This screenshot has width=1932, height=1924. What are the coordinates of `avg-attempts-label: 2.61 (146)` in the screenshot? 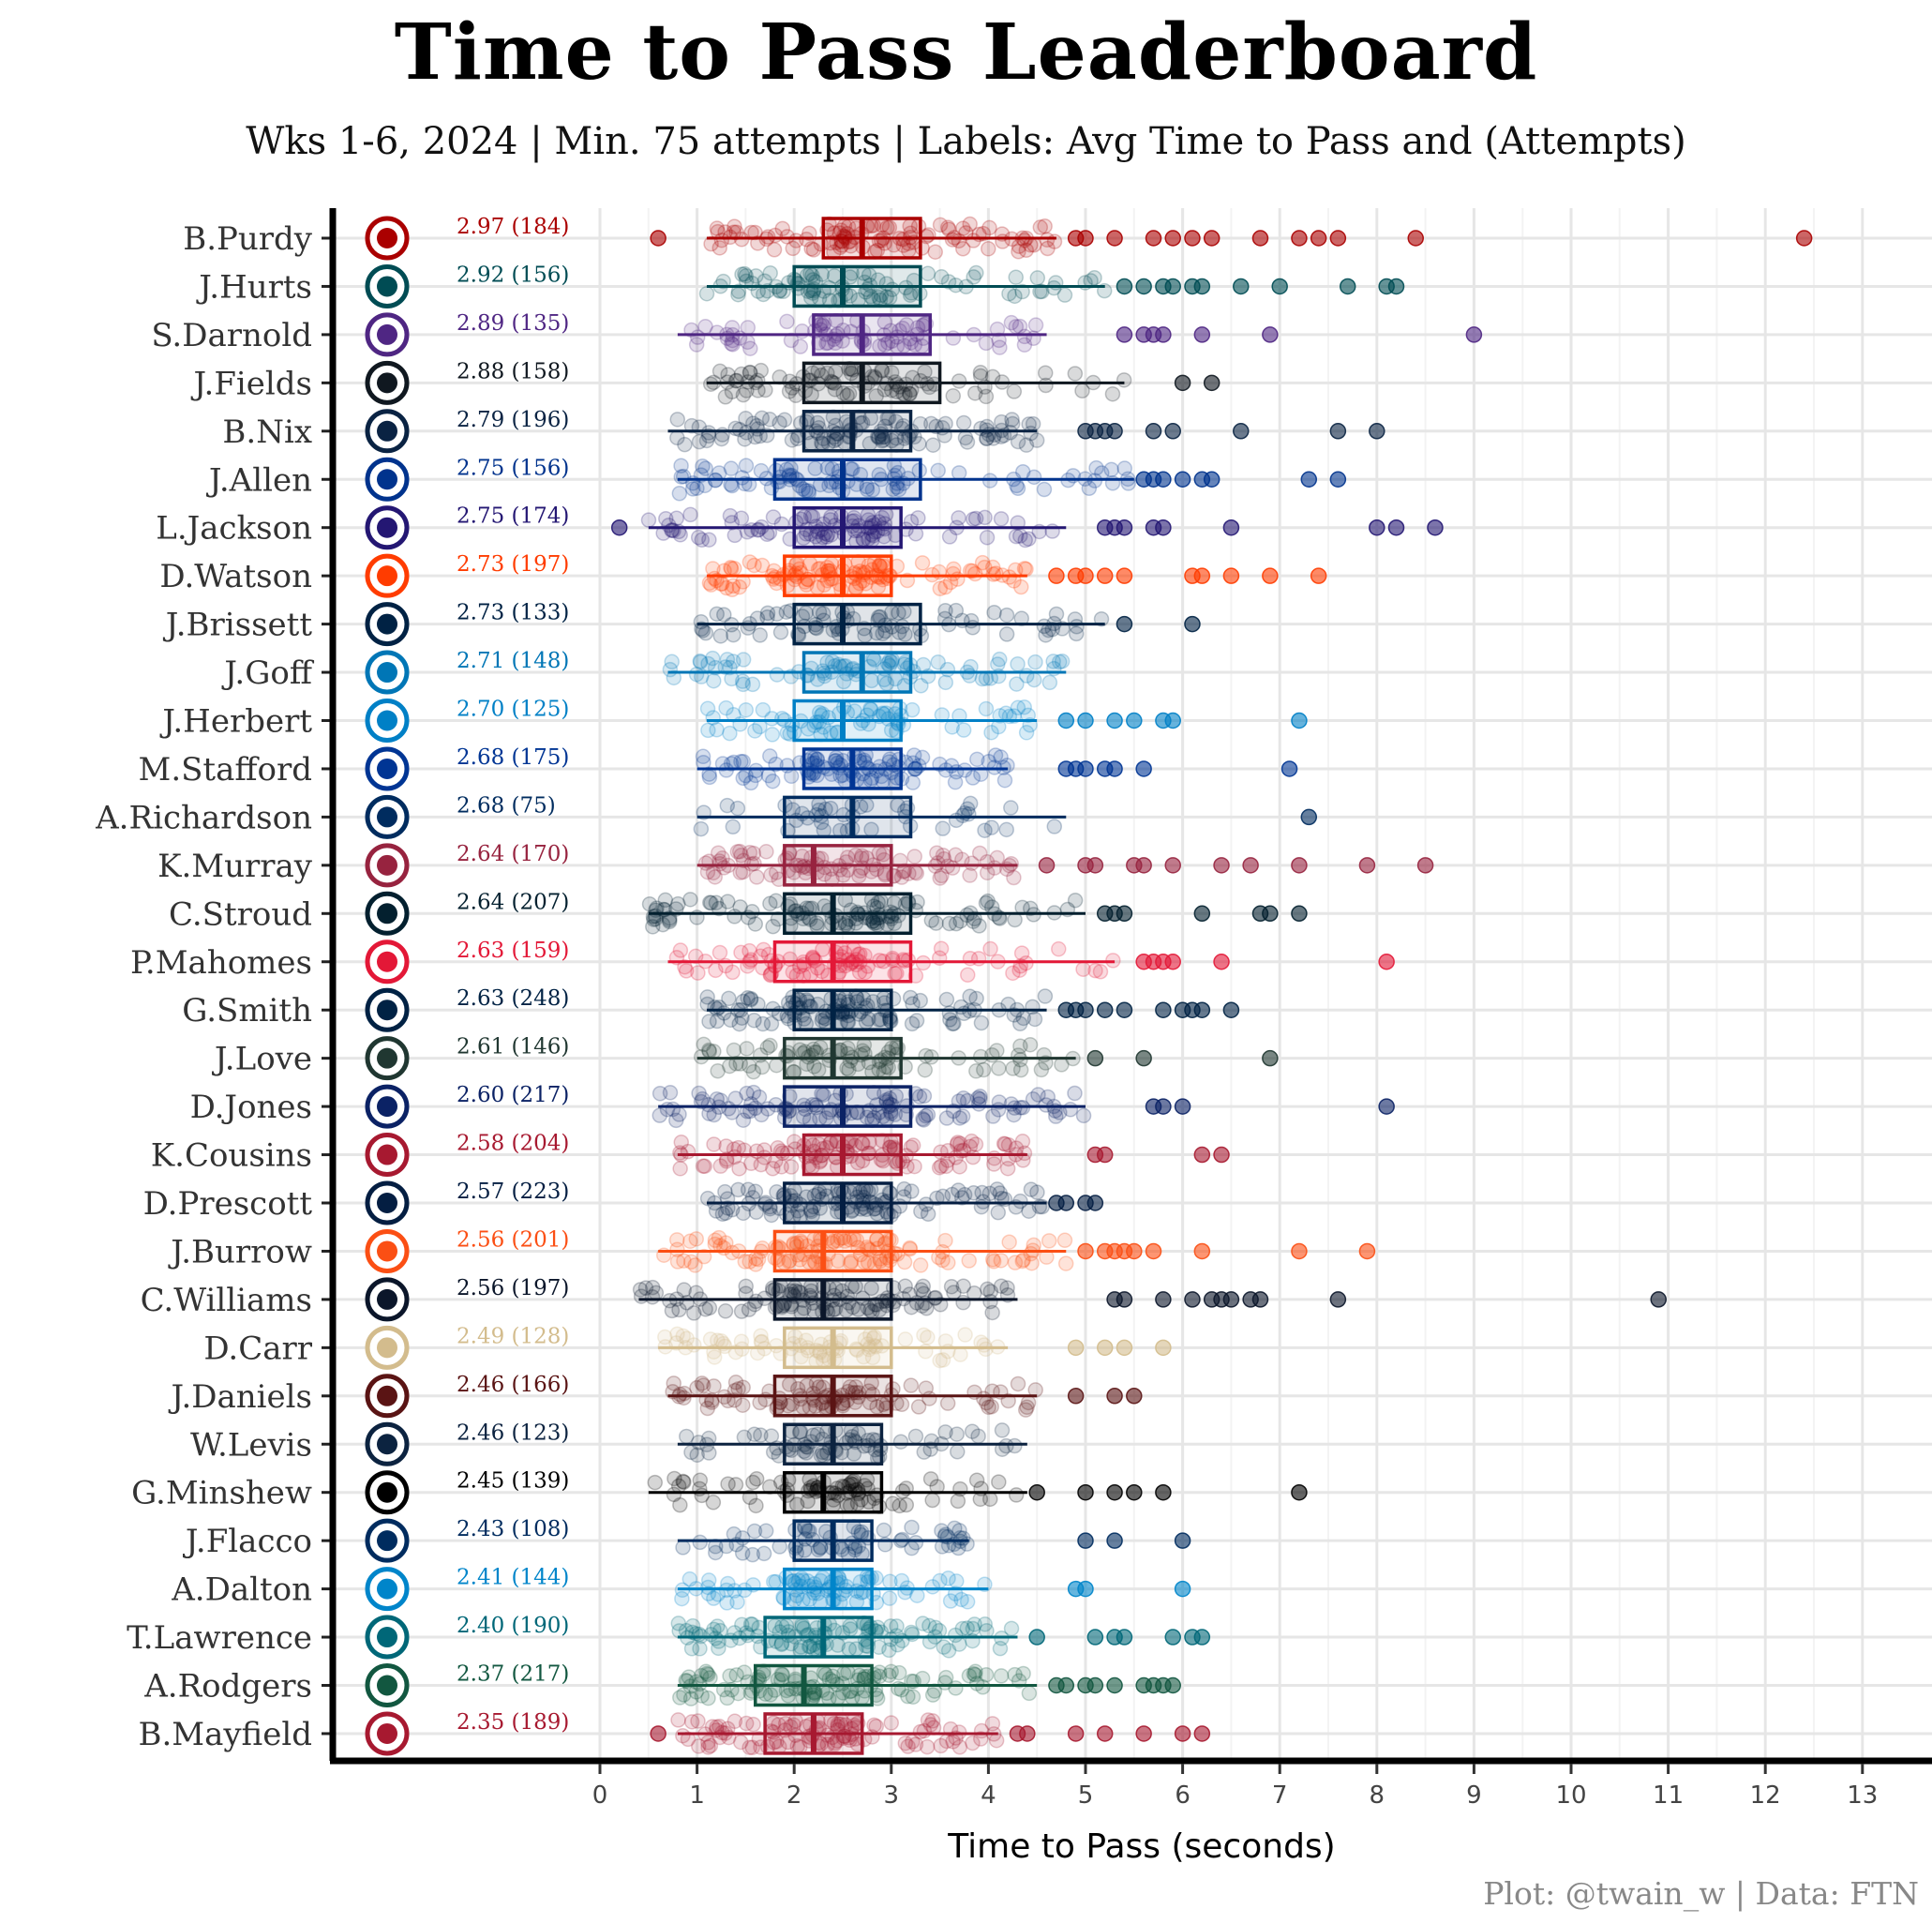 It's located at (513, 1047).